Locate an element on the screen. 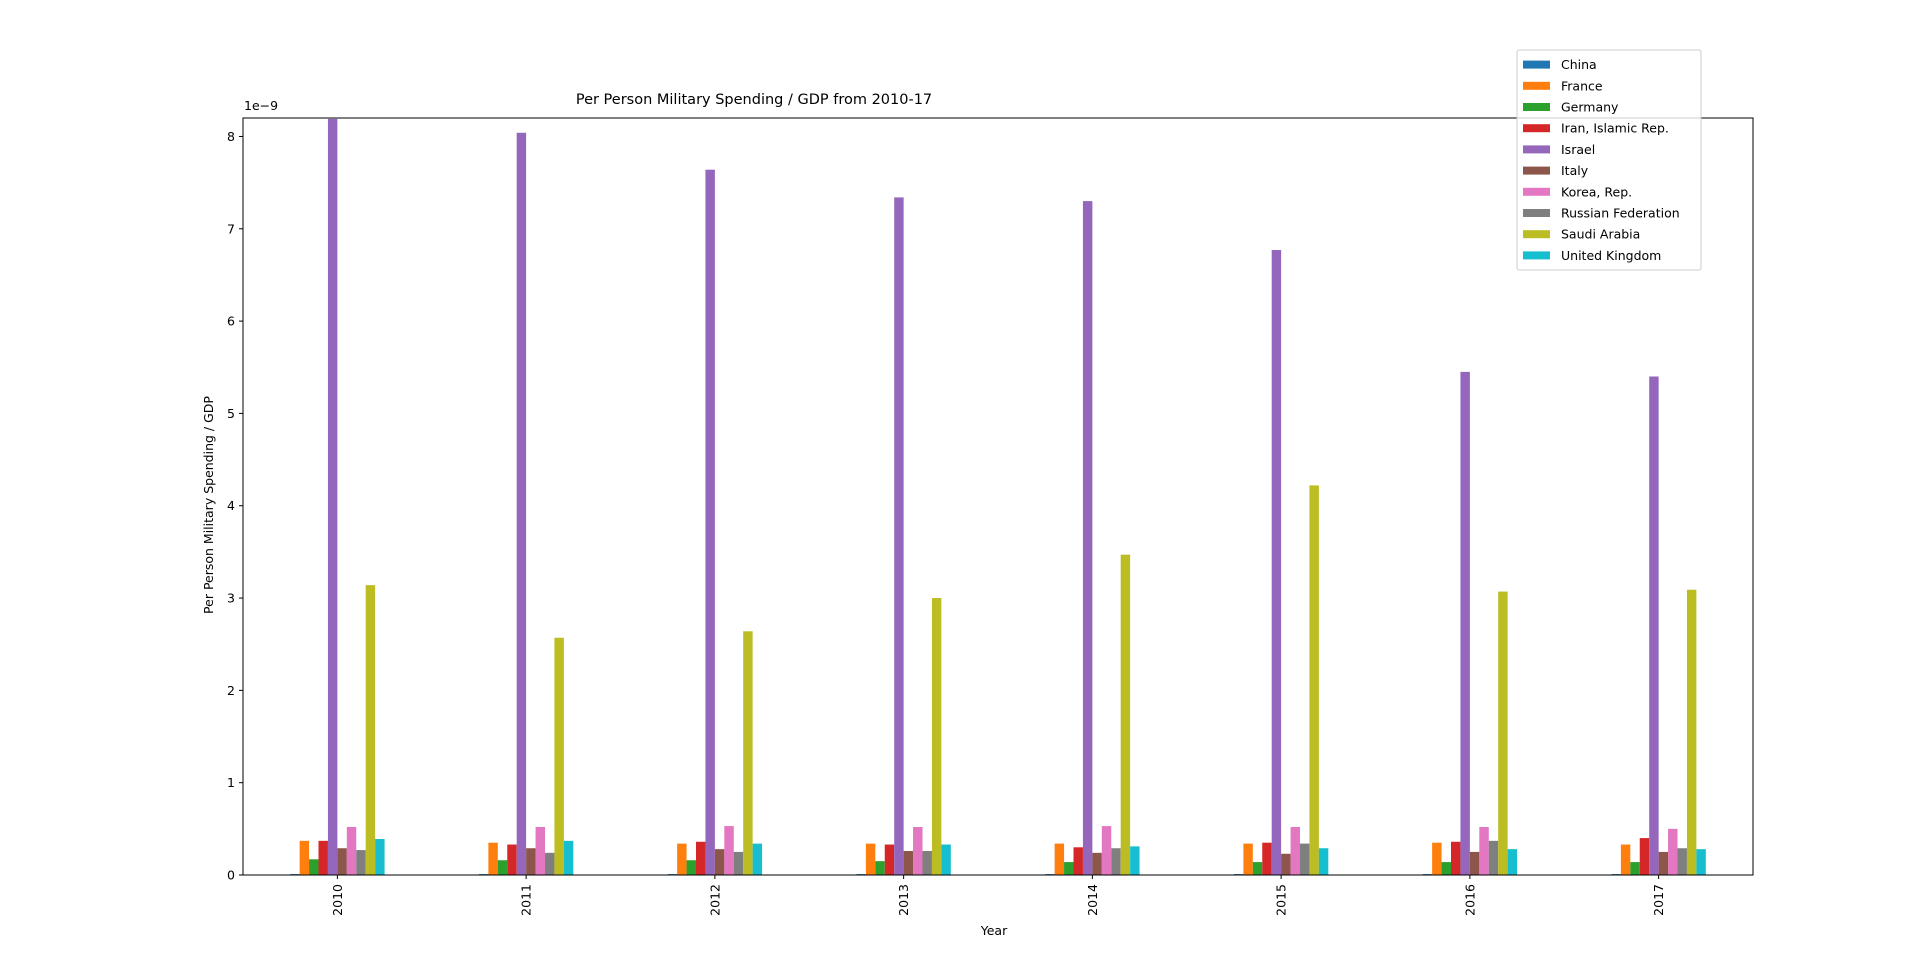 The height and width of the screenshot is (972, 1923). x-tick-label: 2015 is located at coordinates (1281, 900).